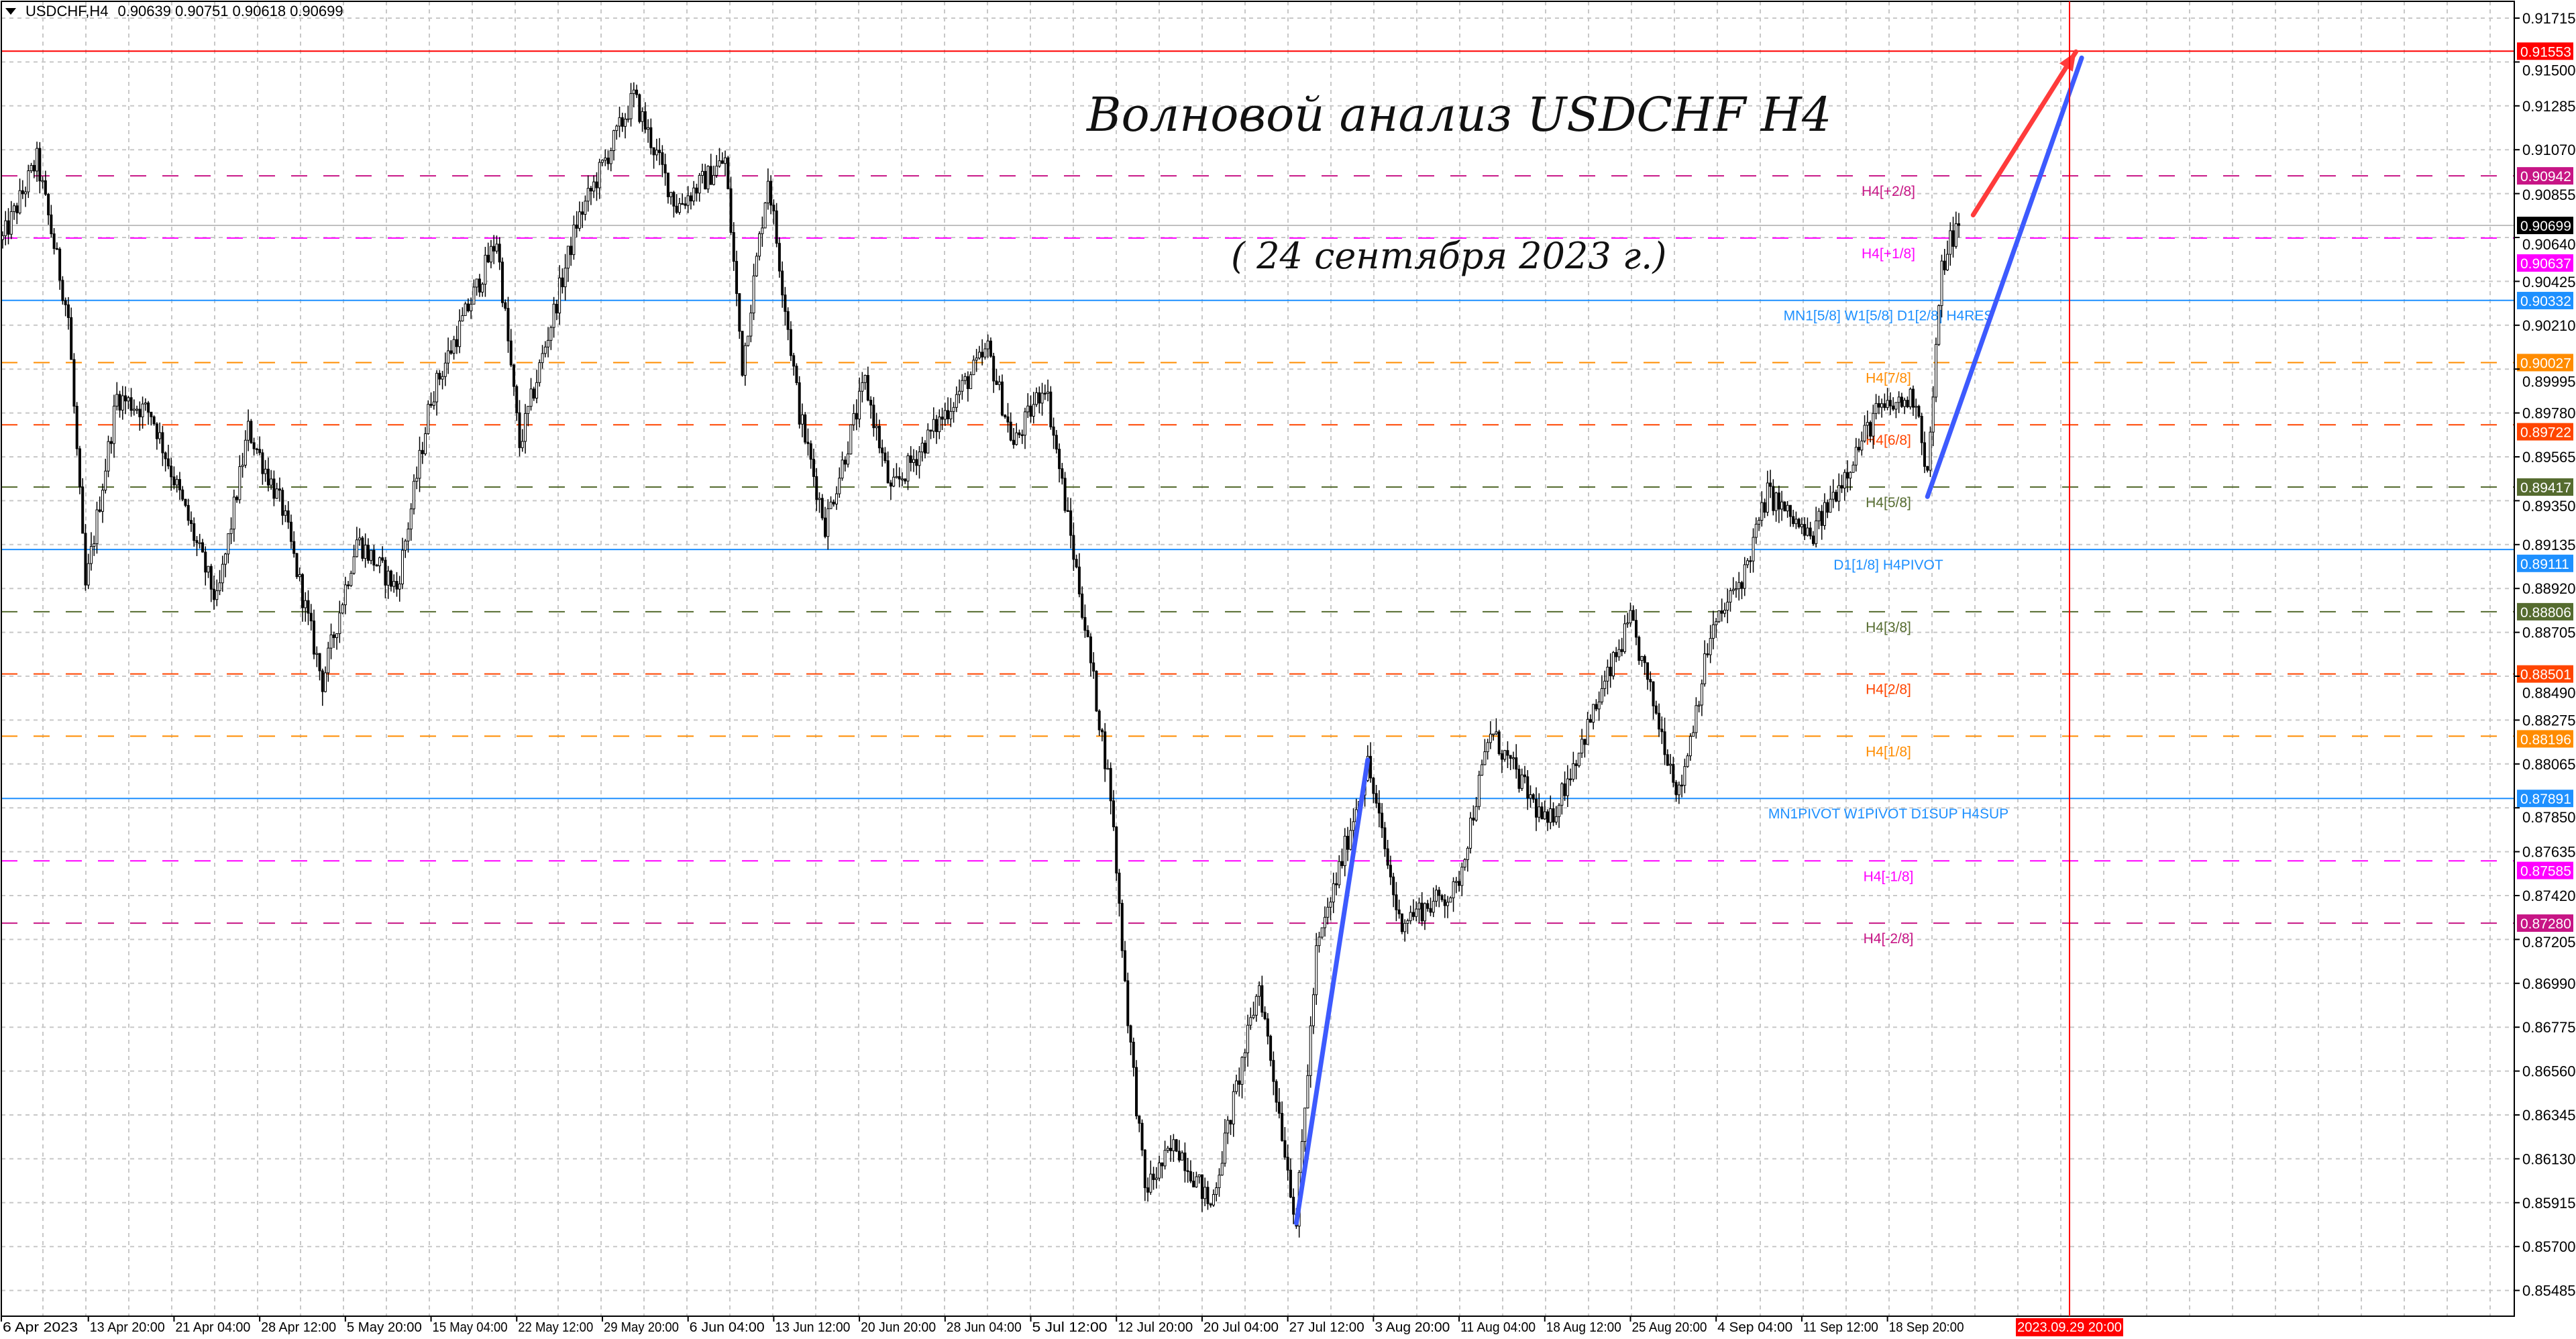 This screenshot has height=1339, width=2576. Describe the element at coordinates (898, 1327) in the screenshot. I see `time-tick-label: 20 Jun 20:00` at that location.